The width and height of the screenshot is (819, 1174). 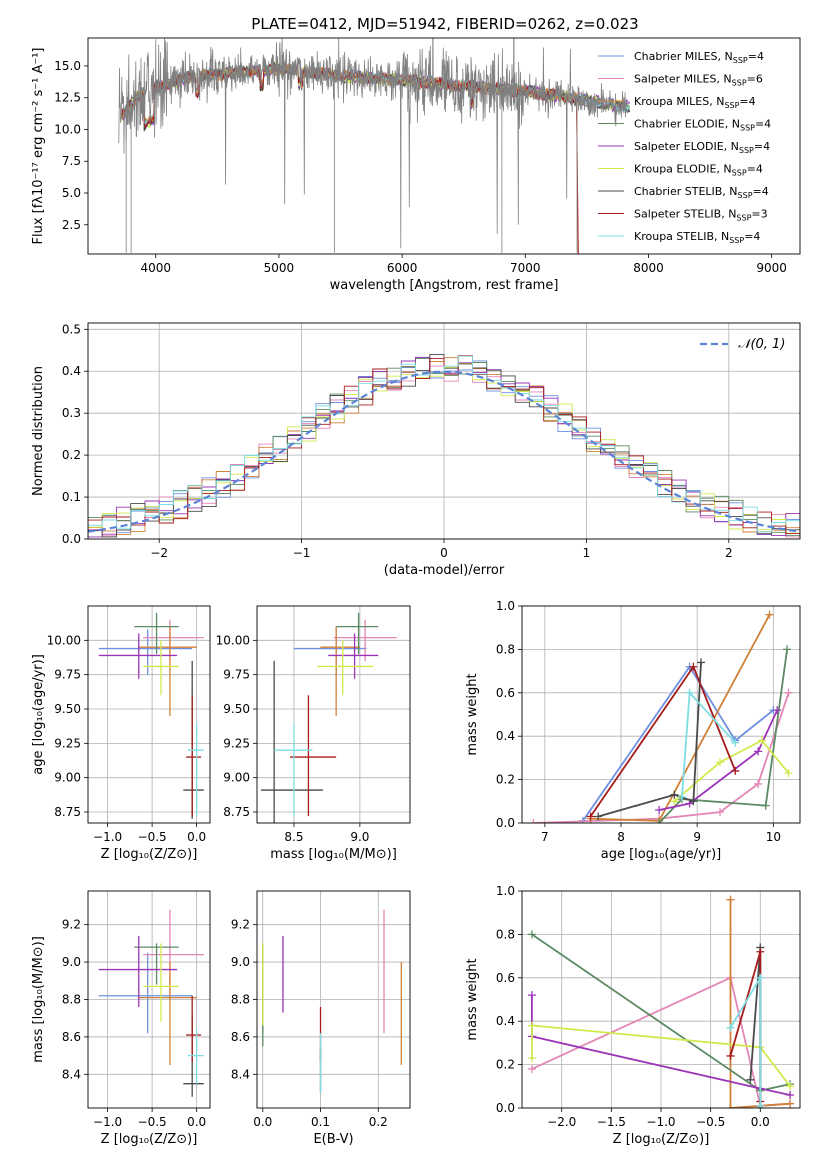 I want to click on y-tick-label: 9.50, so click(x=67, y=709).